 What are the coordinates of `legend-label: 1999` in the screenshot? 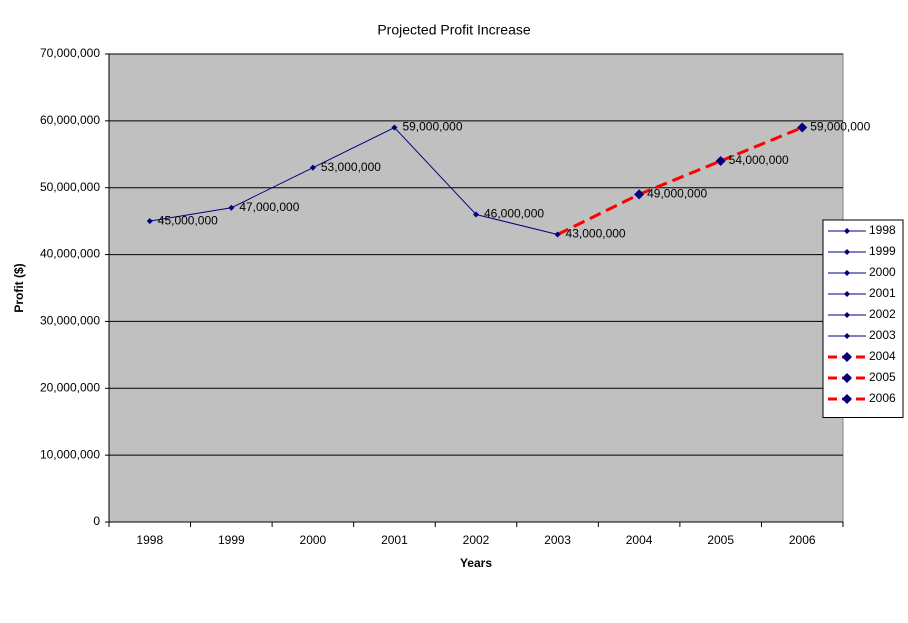 It's located at (882, 251).